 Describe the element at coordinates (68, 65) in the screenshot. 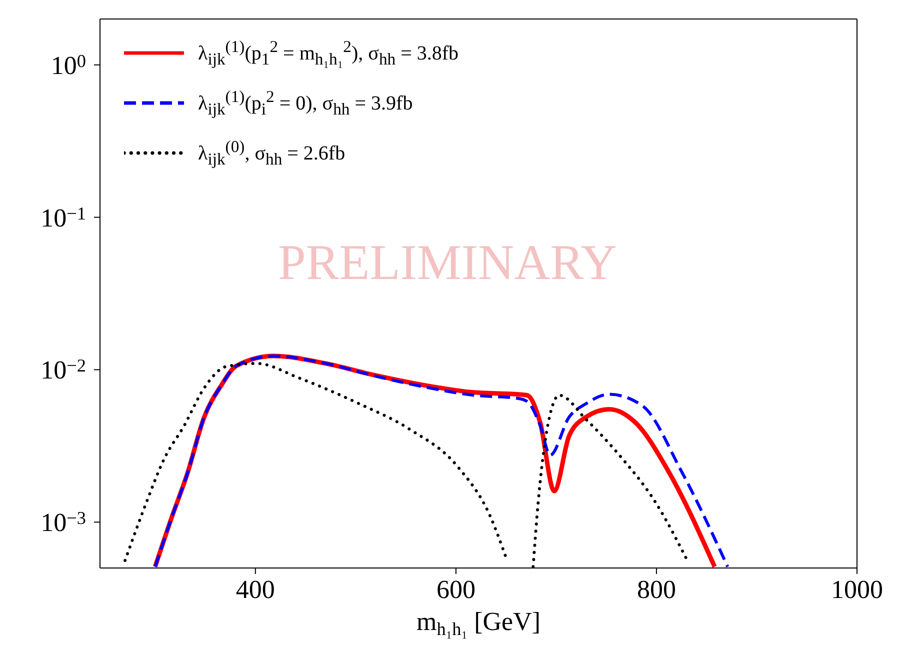

I see `y-tick-label: 10$^{0}$` at that location.